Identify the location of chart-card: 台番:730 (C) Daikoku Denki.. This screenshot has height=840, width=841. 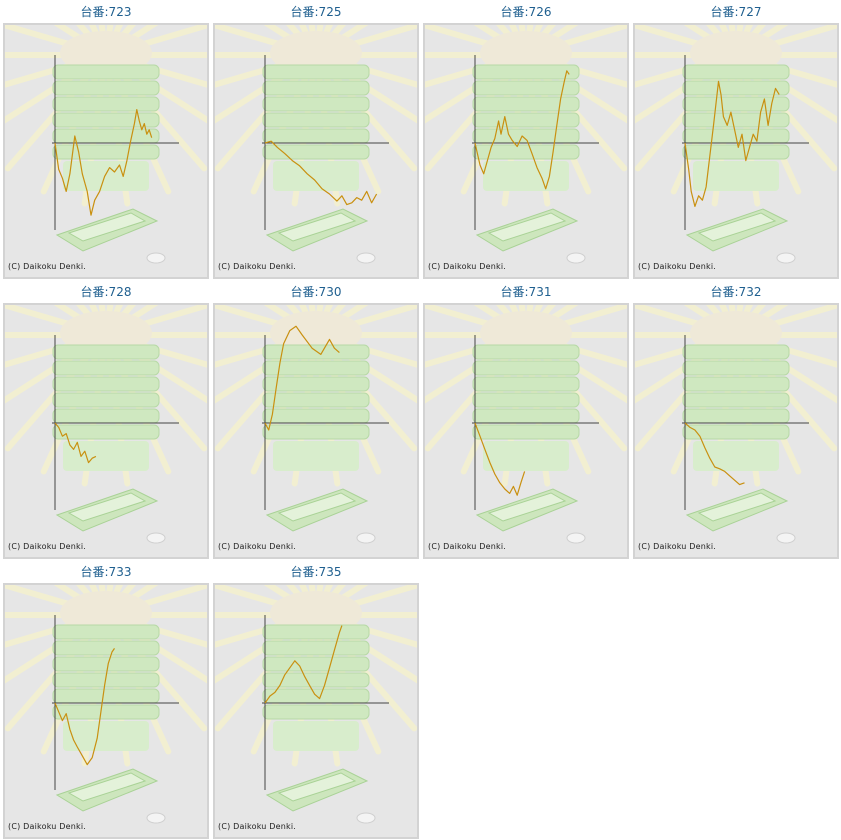
(316, 420).